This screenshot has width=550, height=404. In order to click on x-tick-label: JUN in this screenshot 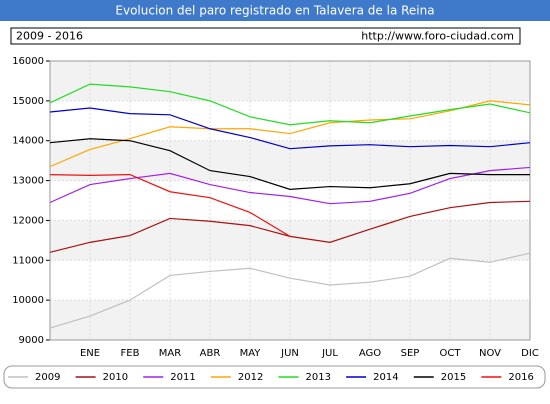, I will do `click(289, 353)`.